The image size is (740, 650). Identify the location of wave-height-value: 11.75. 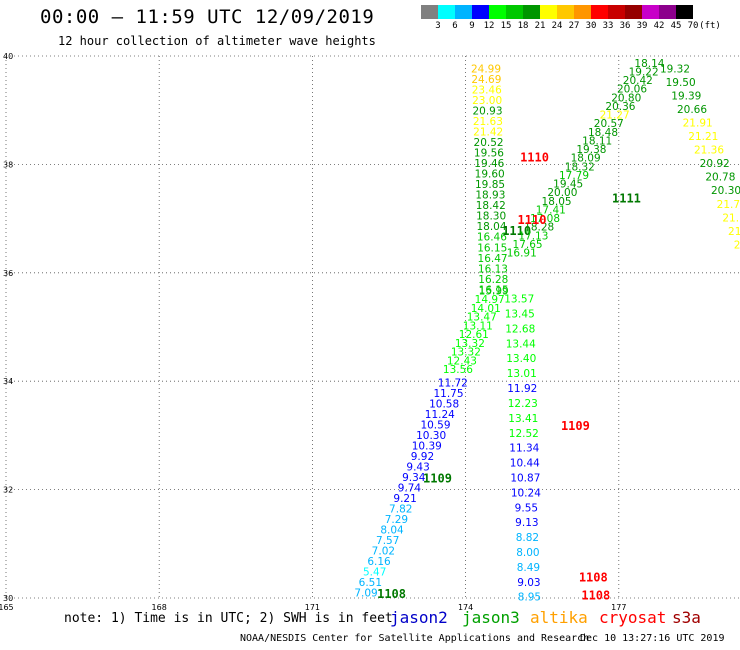
(448, 394).